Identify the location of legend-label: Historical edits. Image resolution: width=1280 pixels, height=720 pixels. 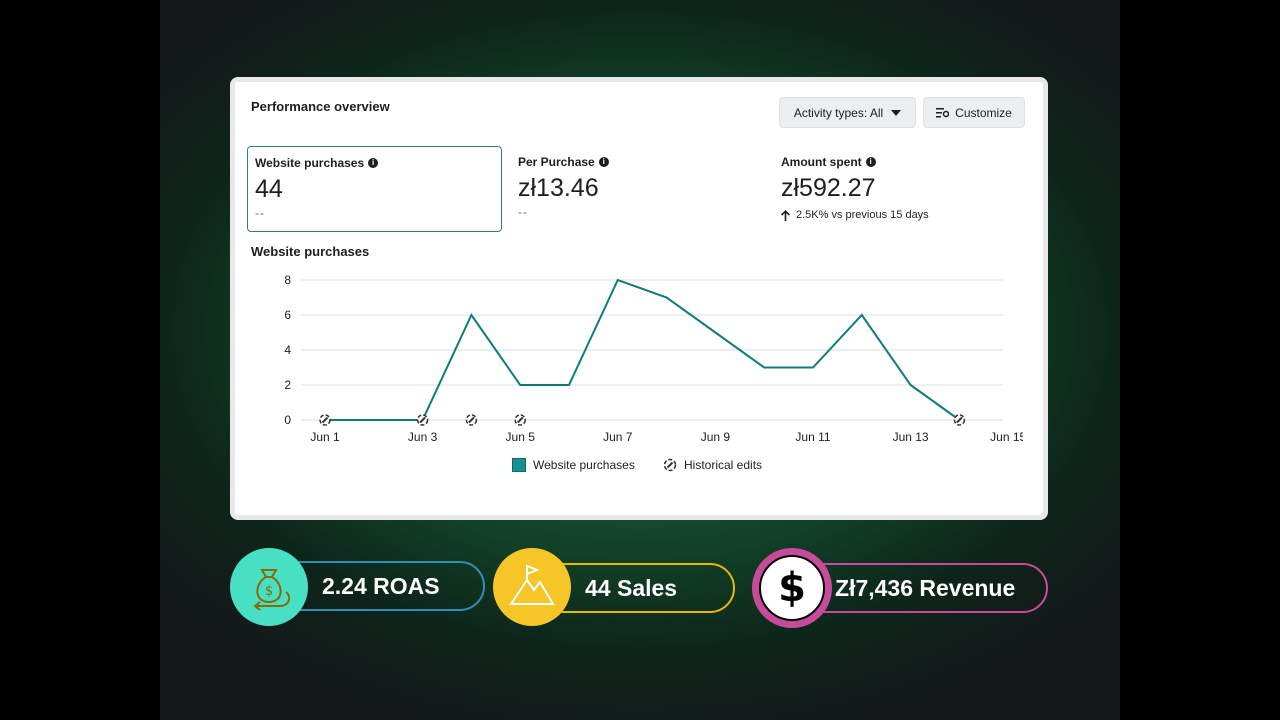
(723, 465).